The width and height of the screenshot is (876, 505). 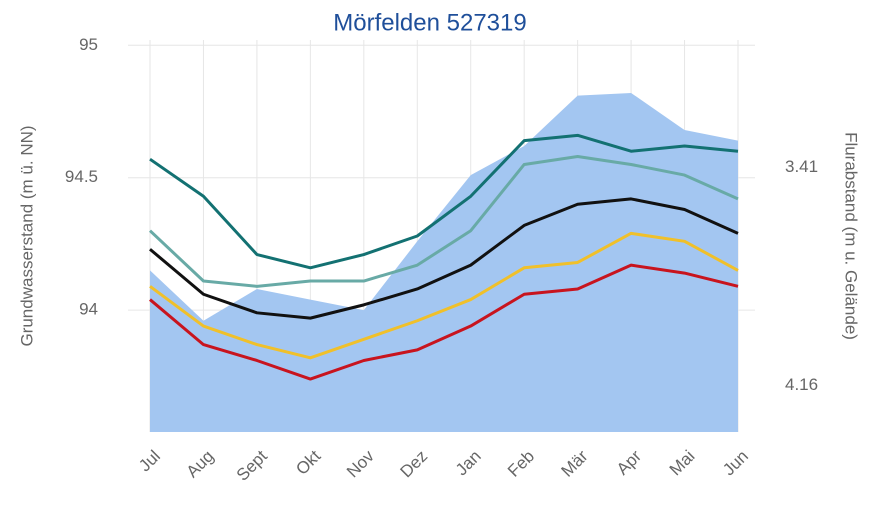 What do you see at coordinates (200, 464) in the screenshot?
I see `x-tick-label: Aug` at bounding box center [200, 464].